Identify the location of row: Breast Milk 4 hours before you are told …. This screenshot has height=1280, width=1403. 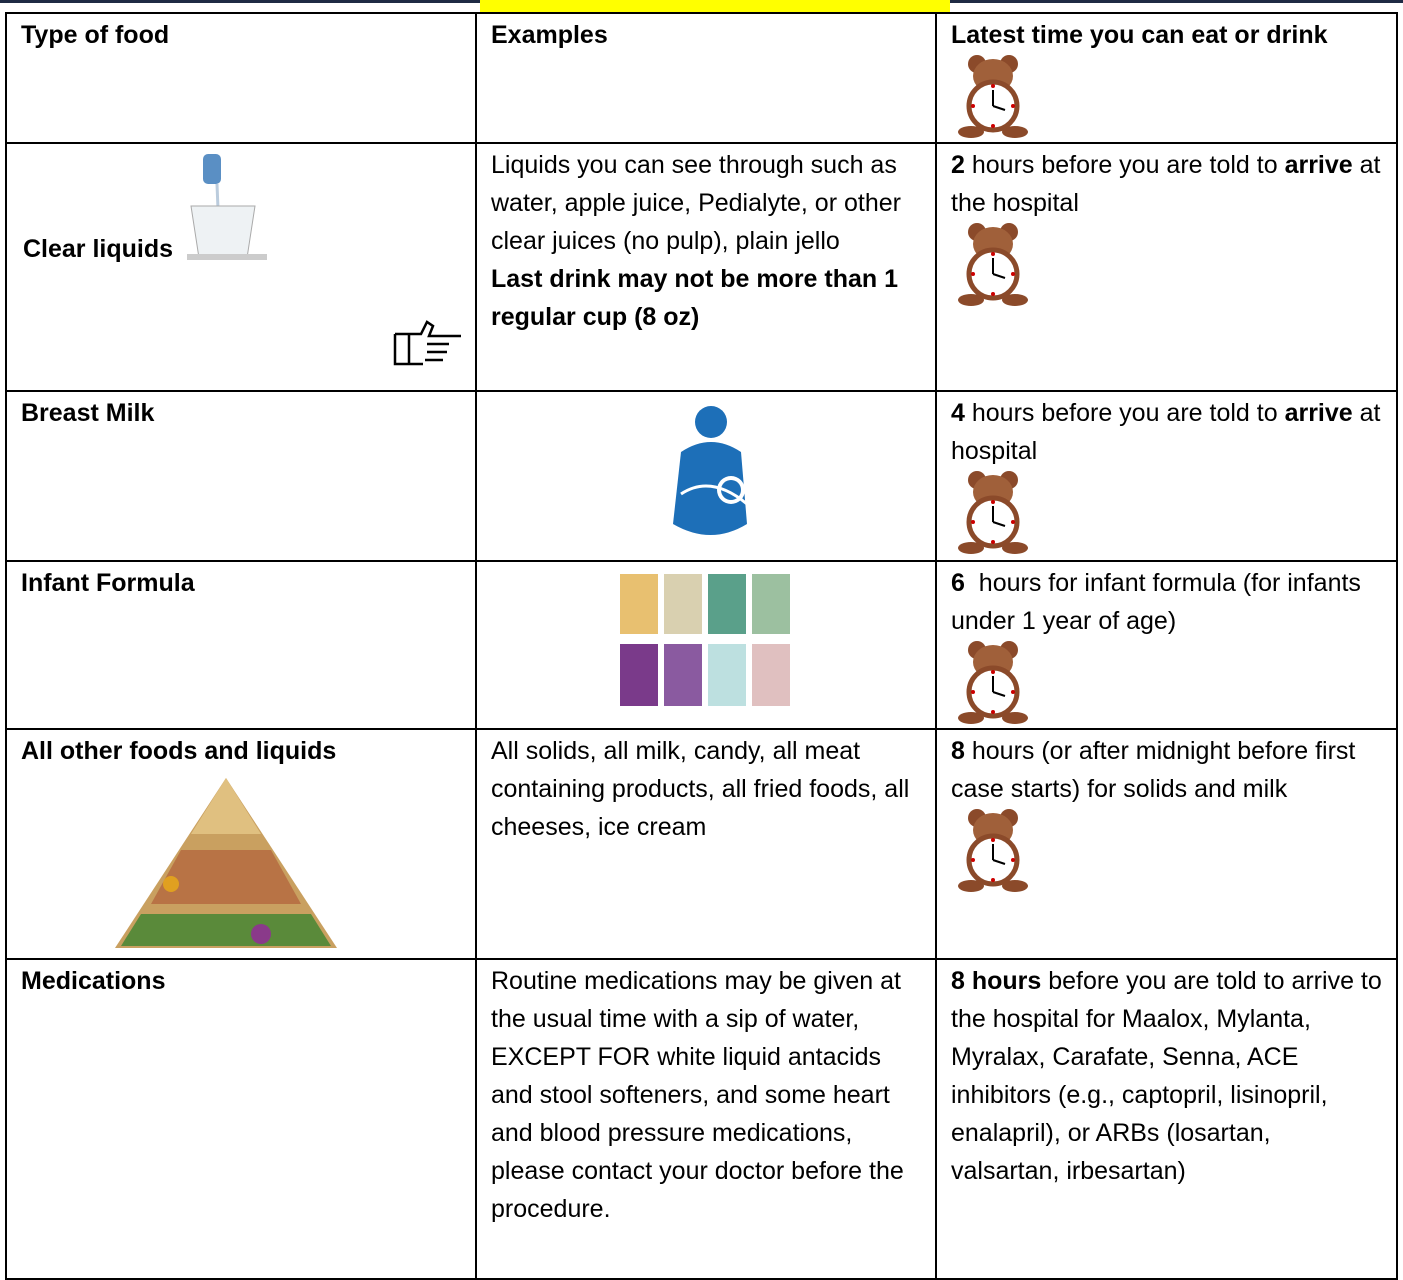
(701, 476).